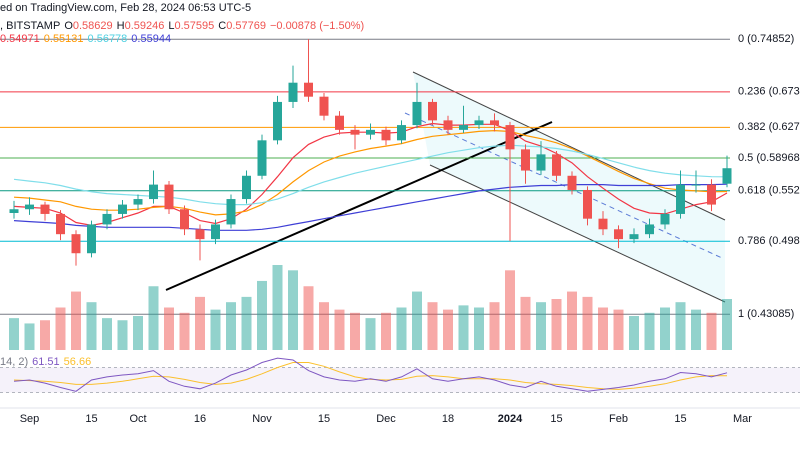 The height and width of the screenshot is (450, 800). Describe the element at coordinates (769, 241) in the screenshot. I see `fib-label: 0.786 (0.49883)` at that location.